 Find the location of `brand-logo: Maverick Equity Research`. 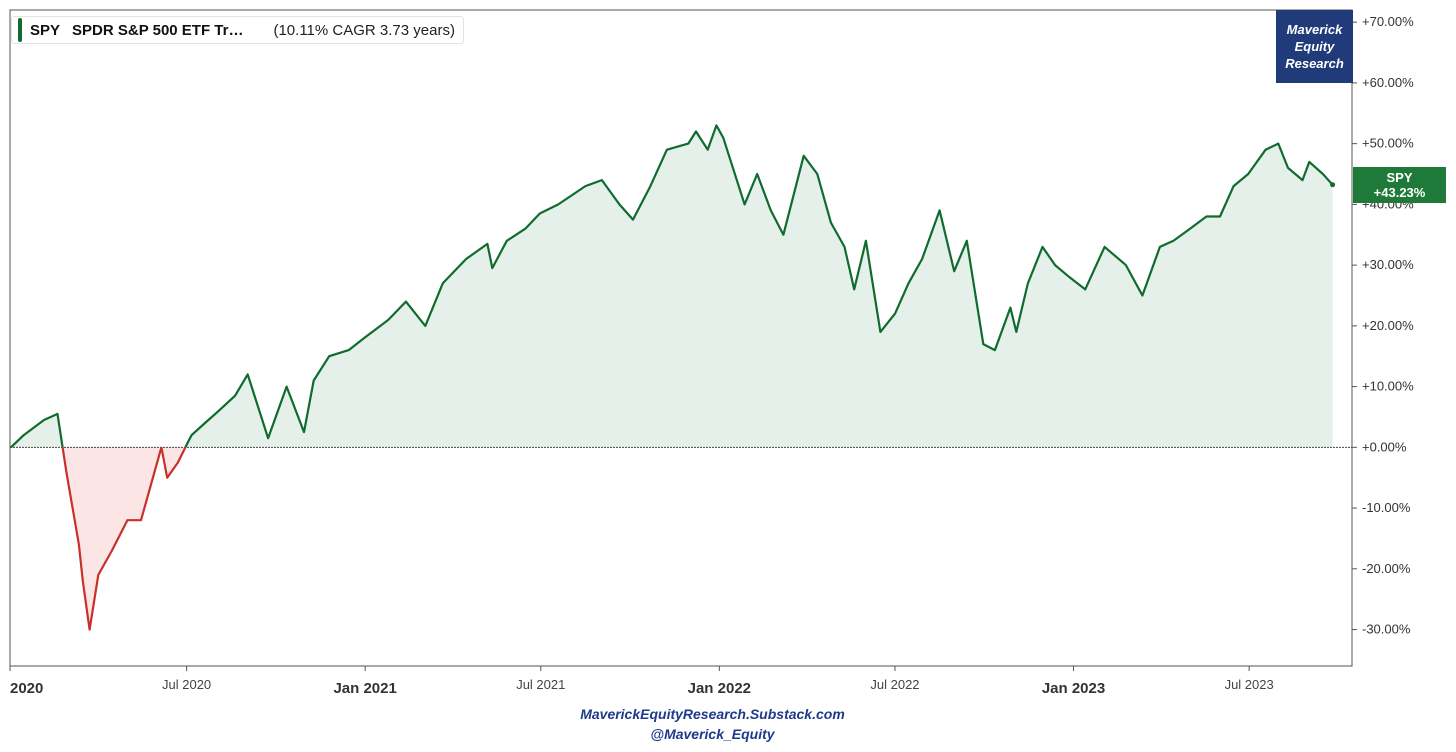

brand-logo: Maverick Equity Research is located at coordinates (1314, 46).